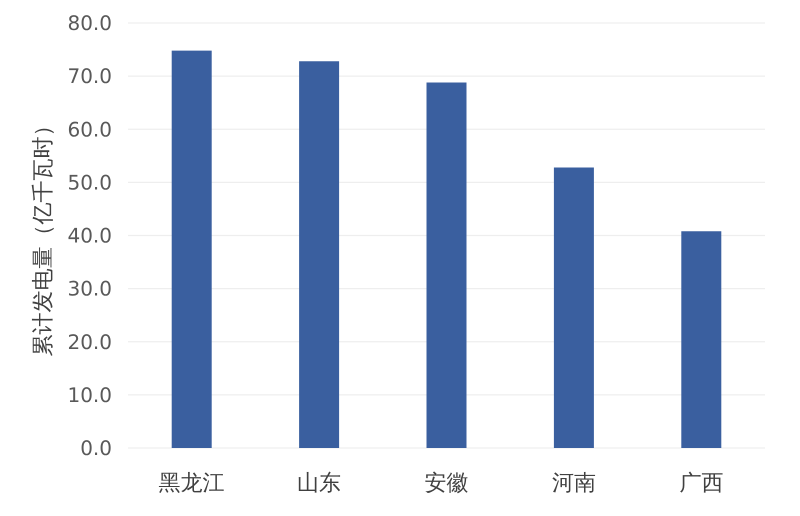  Describe the element at coordinates (574, 483) in the screenshot. I see `x-tick-label: 河南` at that location.